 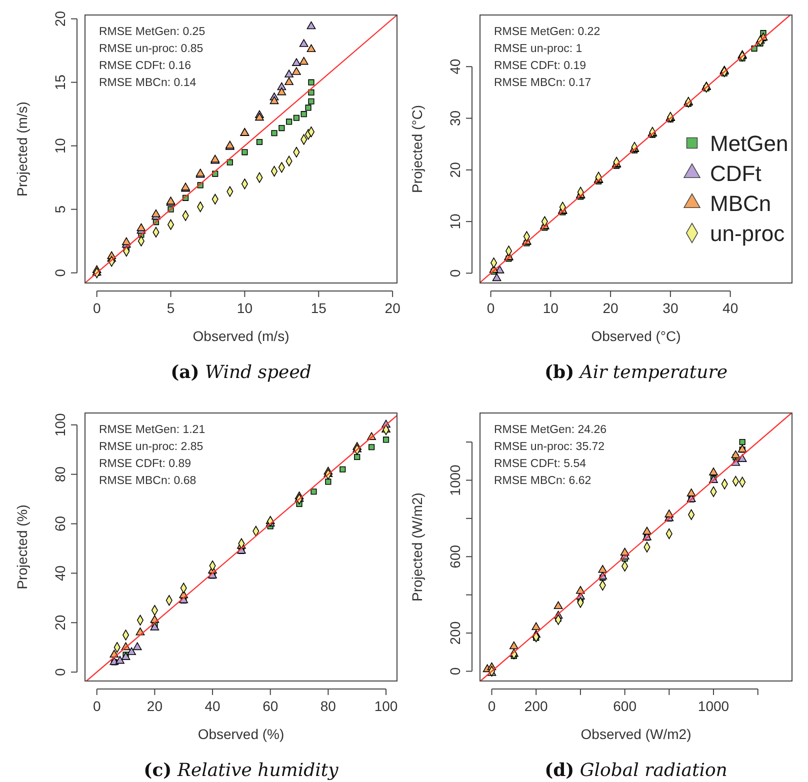 What do you see at coordinates (170, 308) in the screenshot?
I see `x-tick-label: 5` at bounding box center [170, 308].